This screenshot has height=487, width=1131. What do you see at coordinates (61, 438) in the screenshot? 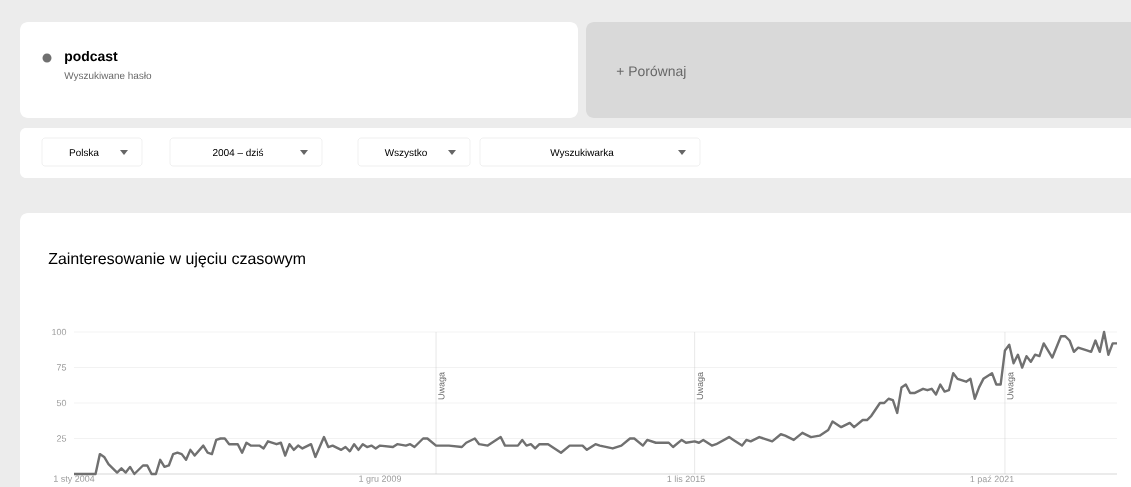
I see `y-tick-label: 25` at bounding box center [61, 438].